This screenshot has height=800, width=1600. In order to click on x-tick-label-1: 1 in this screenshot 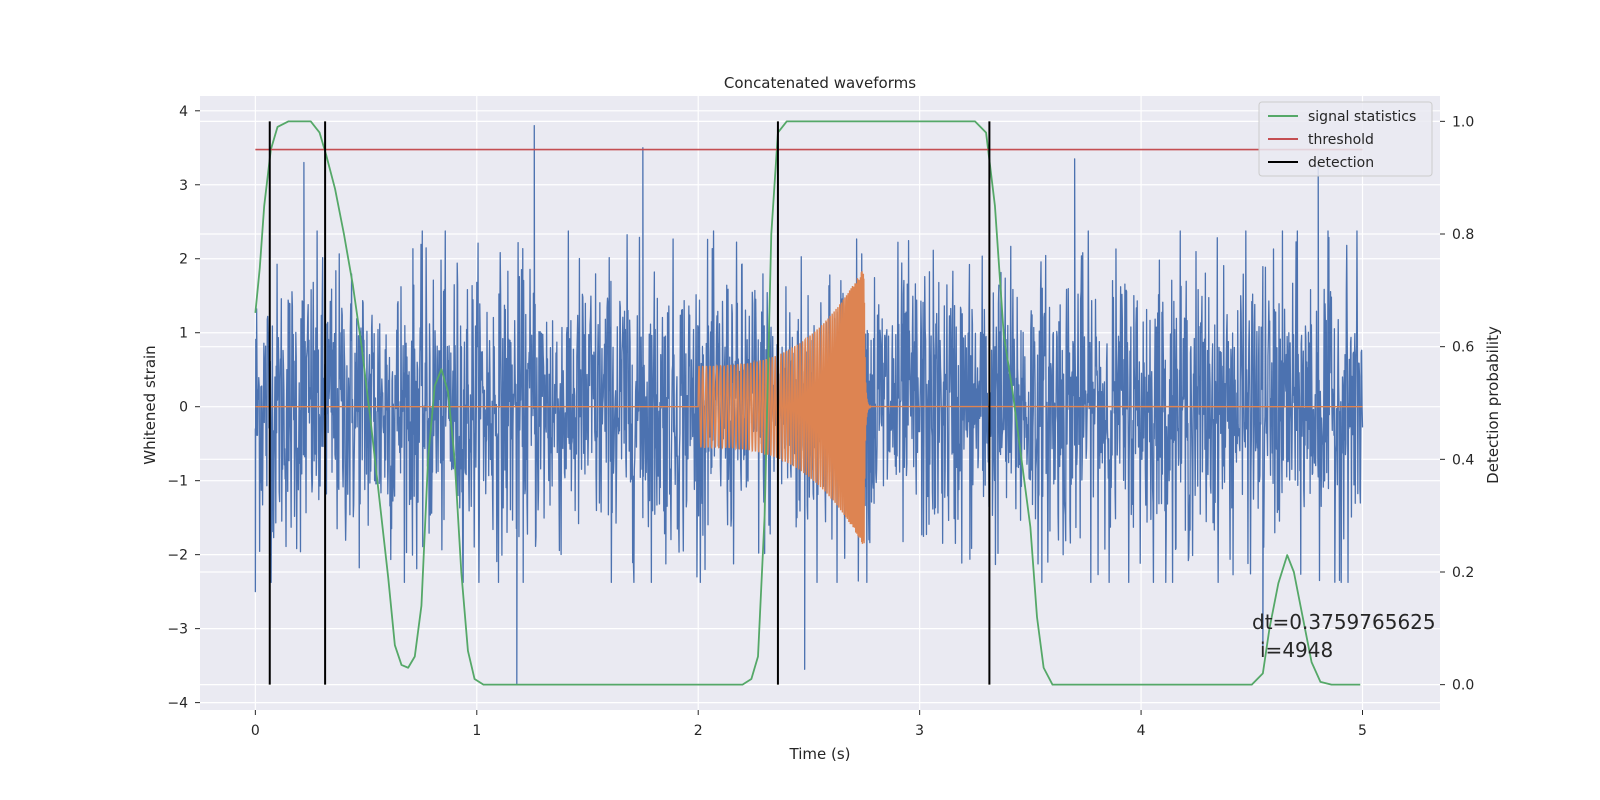, I will do `click(476, 731)`.